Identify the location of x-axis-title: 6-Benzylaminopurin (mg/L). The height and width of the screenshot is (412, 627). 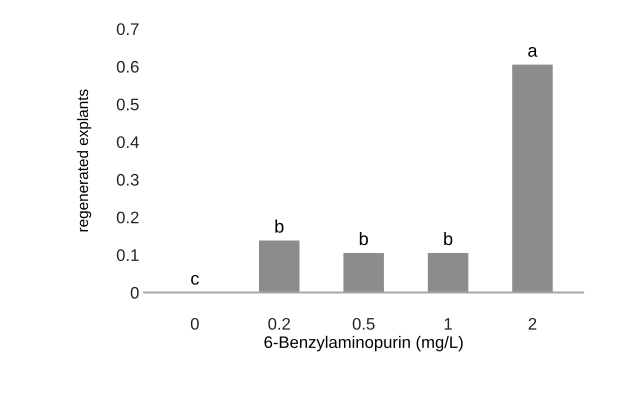
(363, 344).